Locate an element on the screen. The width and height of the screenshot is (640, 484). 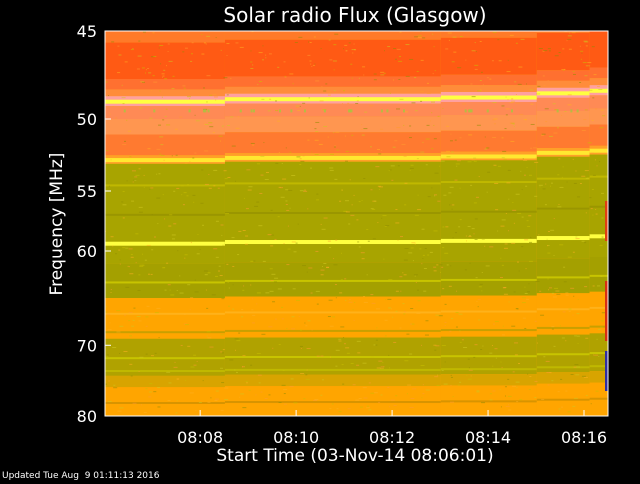
x-tick-label: 08:10 is located at coordinates (296, 437).